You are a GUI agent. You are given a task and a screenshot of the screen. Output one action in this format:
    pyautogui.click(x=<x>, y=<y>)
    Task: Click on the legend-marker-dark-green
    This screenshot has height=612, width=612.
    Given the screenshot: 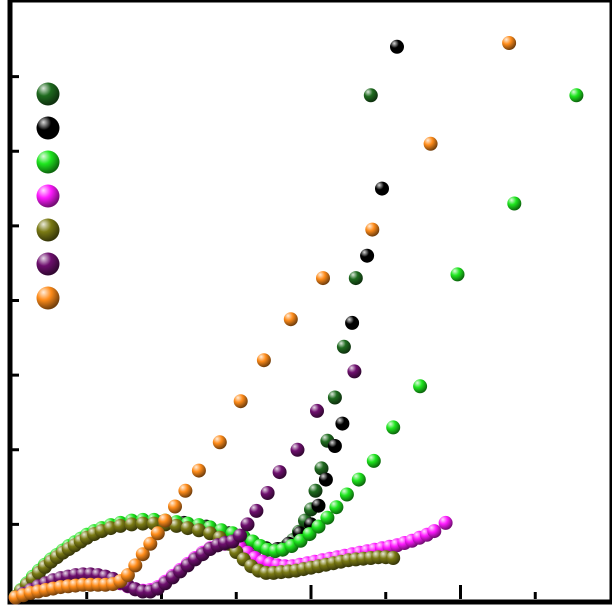 What is the action you would take?
    pyautogui.click(x=48, y=94)
    